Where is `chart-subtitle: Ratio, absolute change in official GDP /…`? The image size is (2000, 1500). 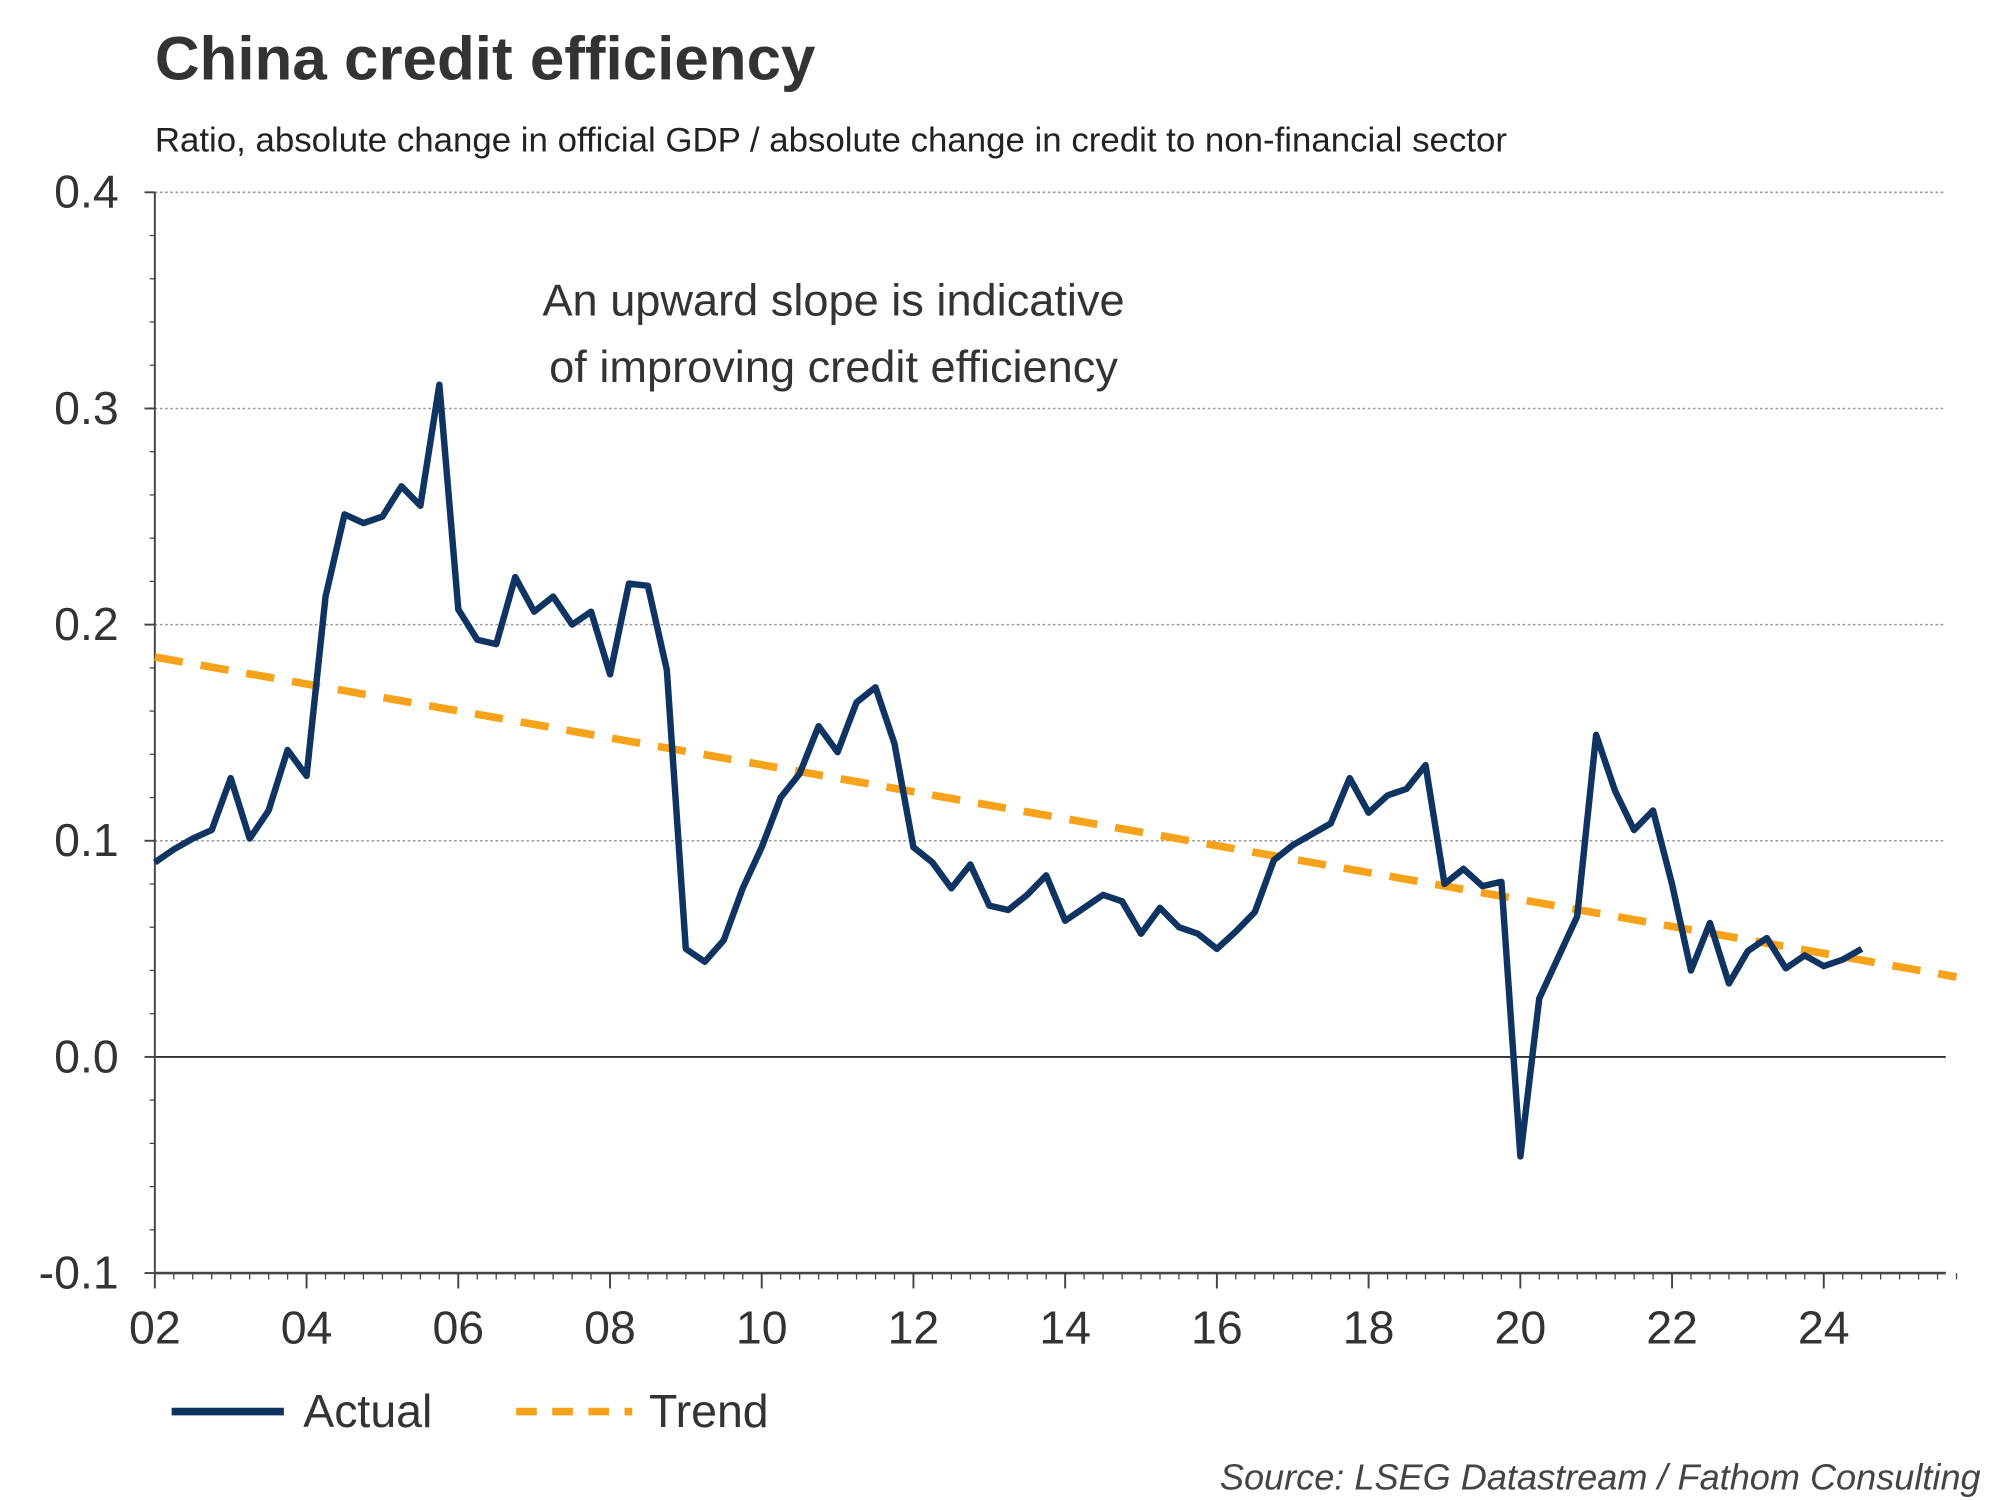 chart-subtitle: Ratio, absolute change in official GDP /… is located at coordinates (831, 140).